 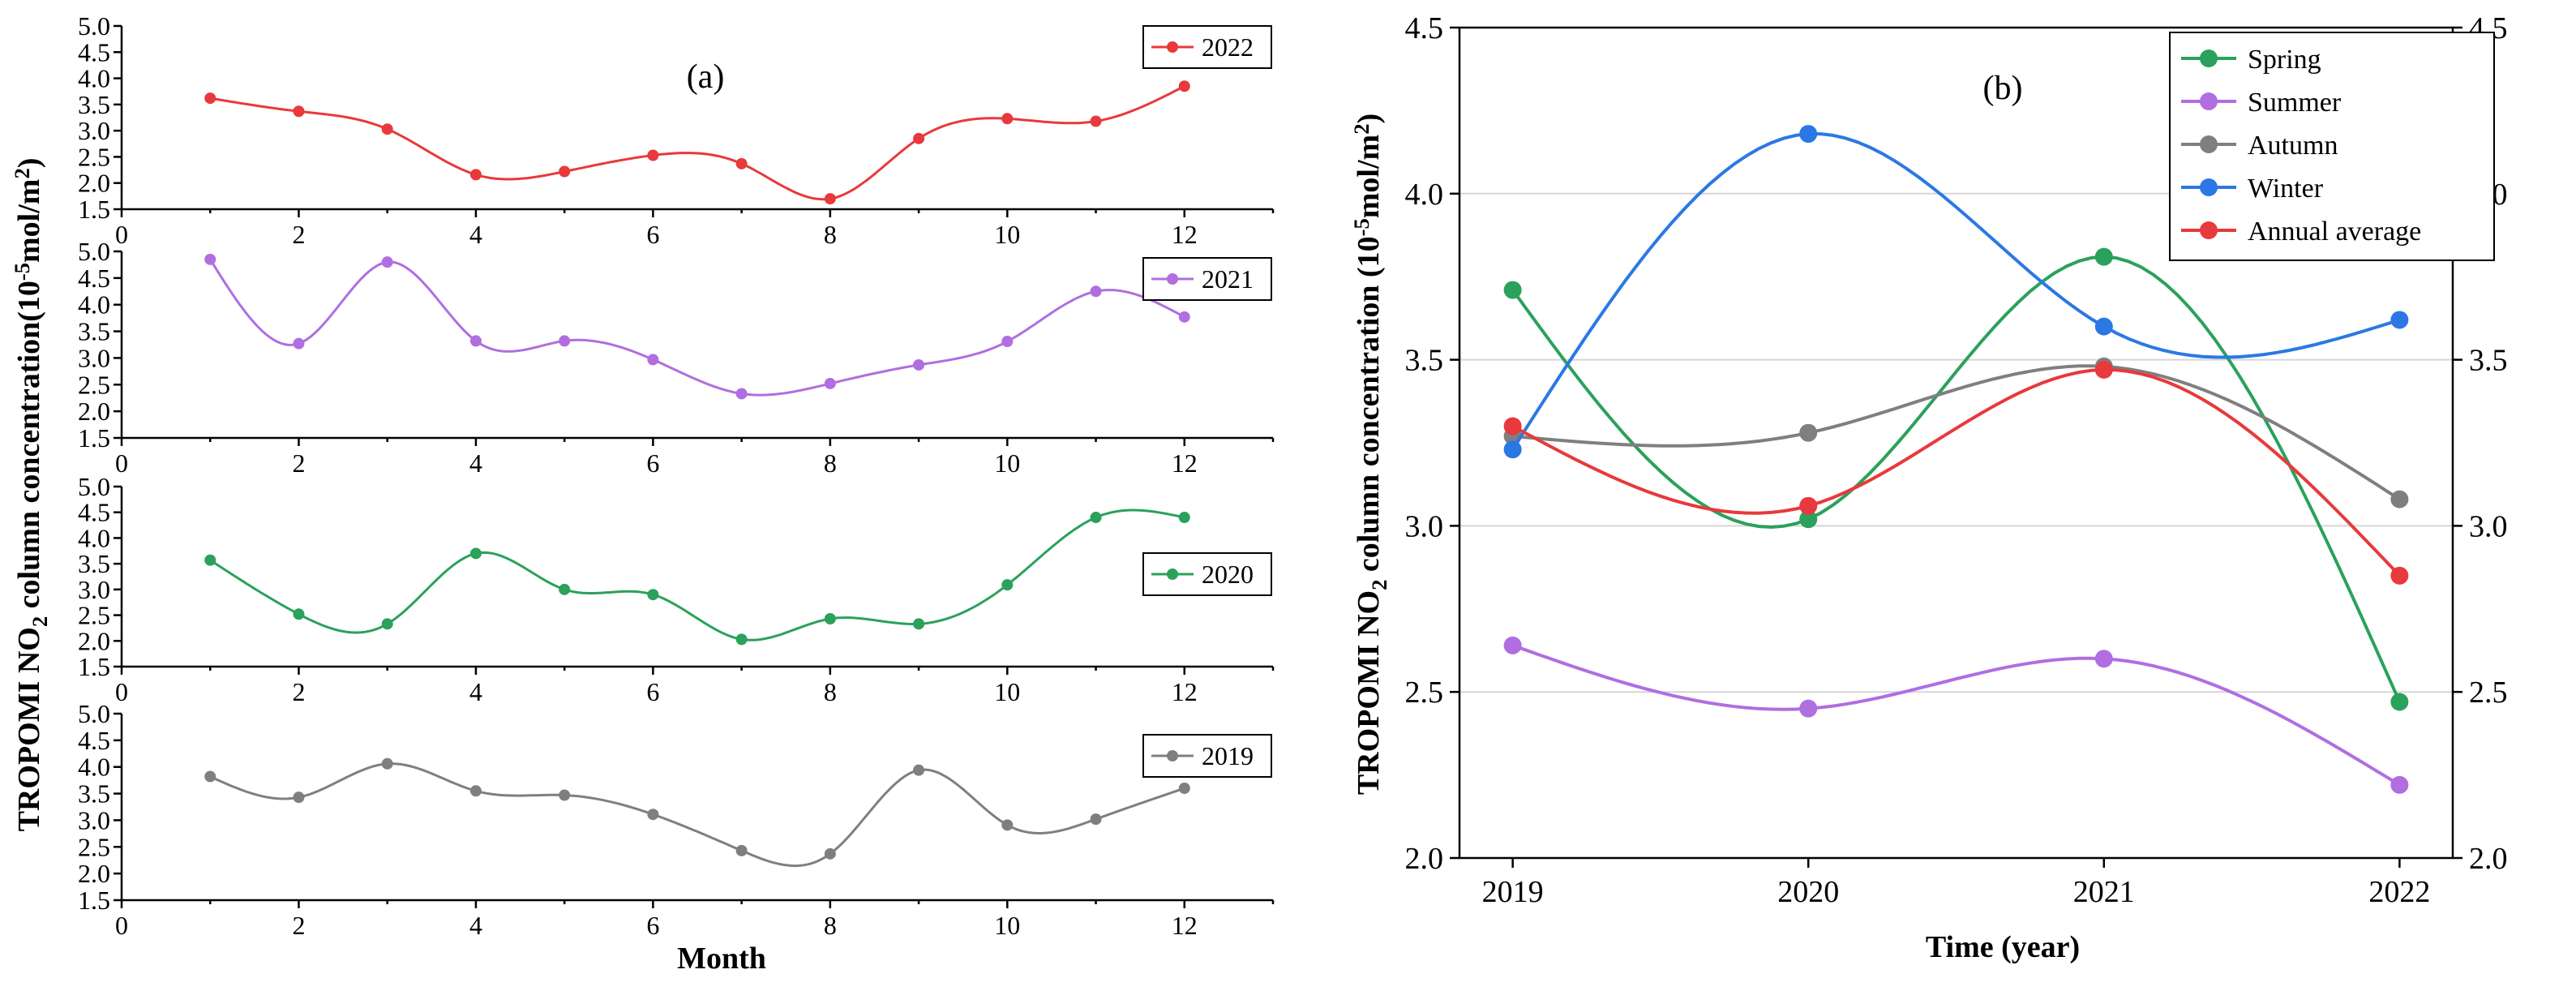 I want to click on y-tick-label-right: 2.5, so click(x=2488, y=693).